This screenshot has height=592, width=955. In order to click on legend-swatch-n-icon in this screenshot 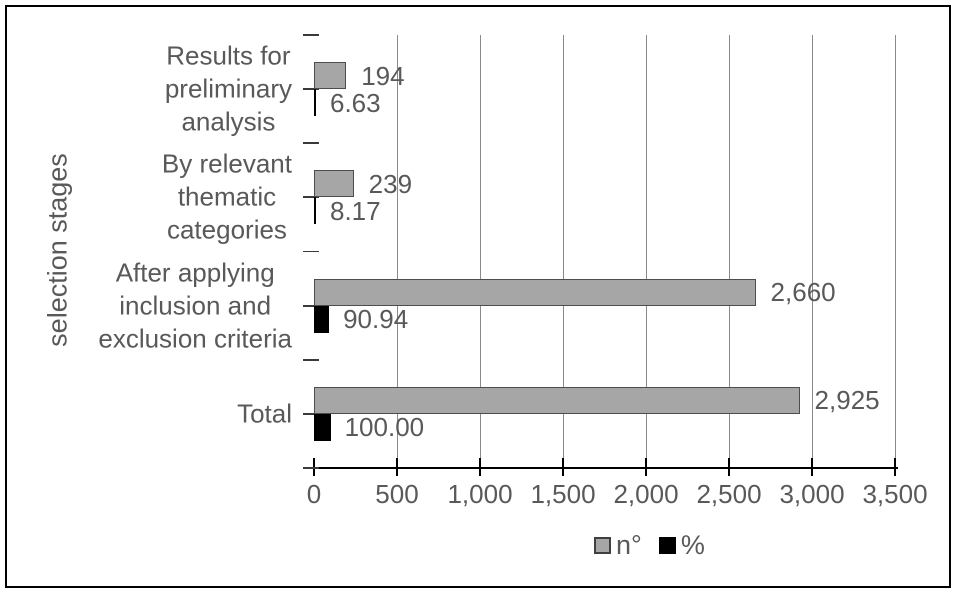, I will do `click(602, 545)`.